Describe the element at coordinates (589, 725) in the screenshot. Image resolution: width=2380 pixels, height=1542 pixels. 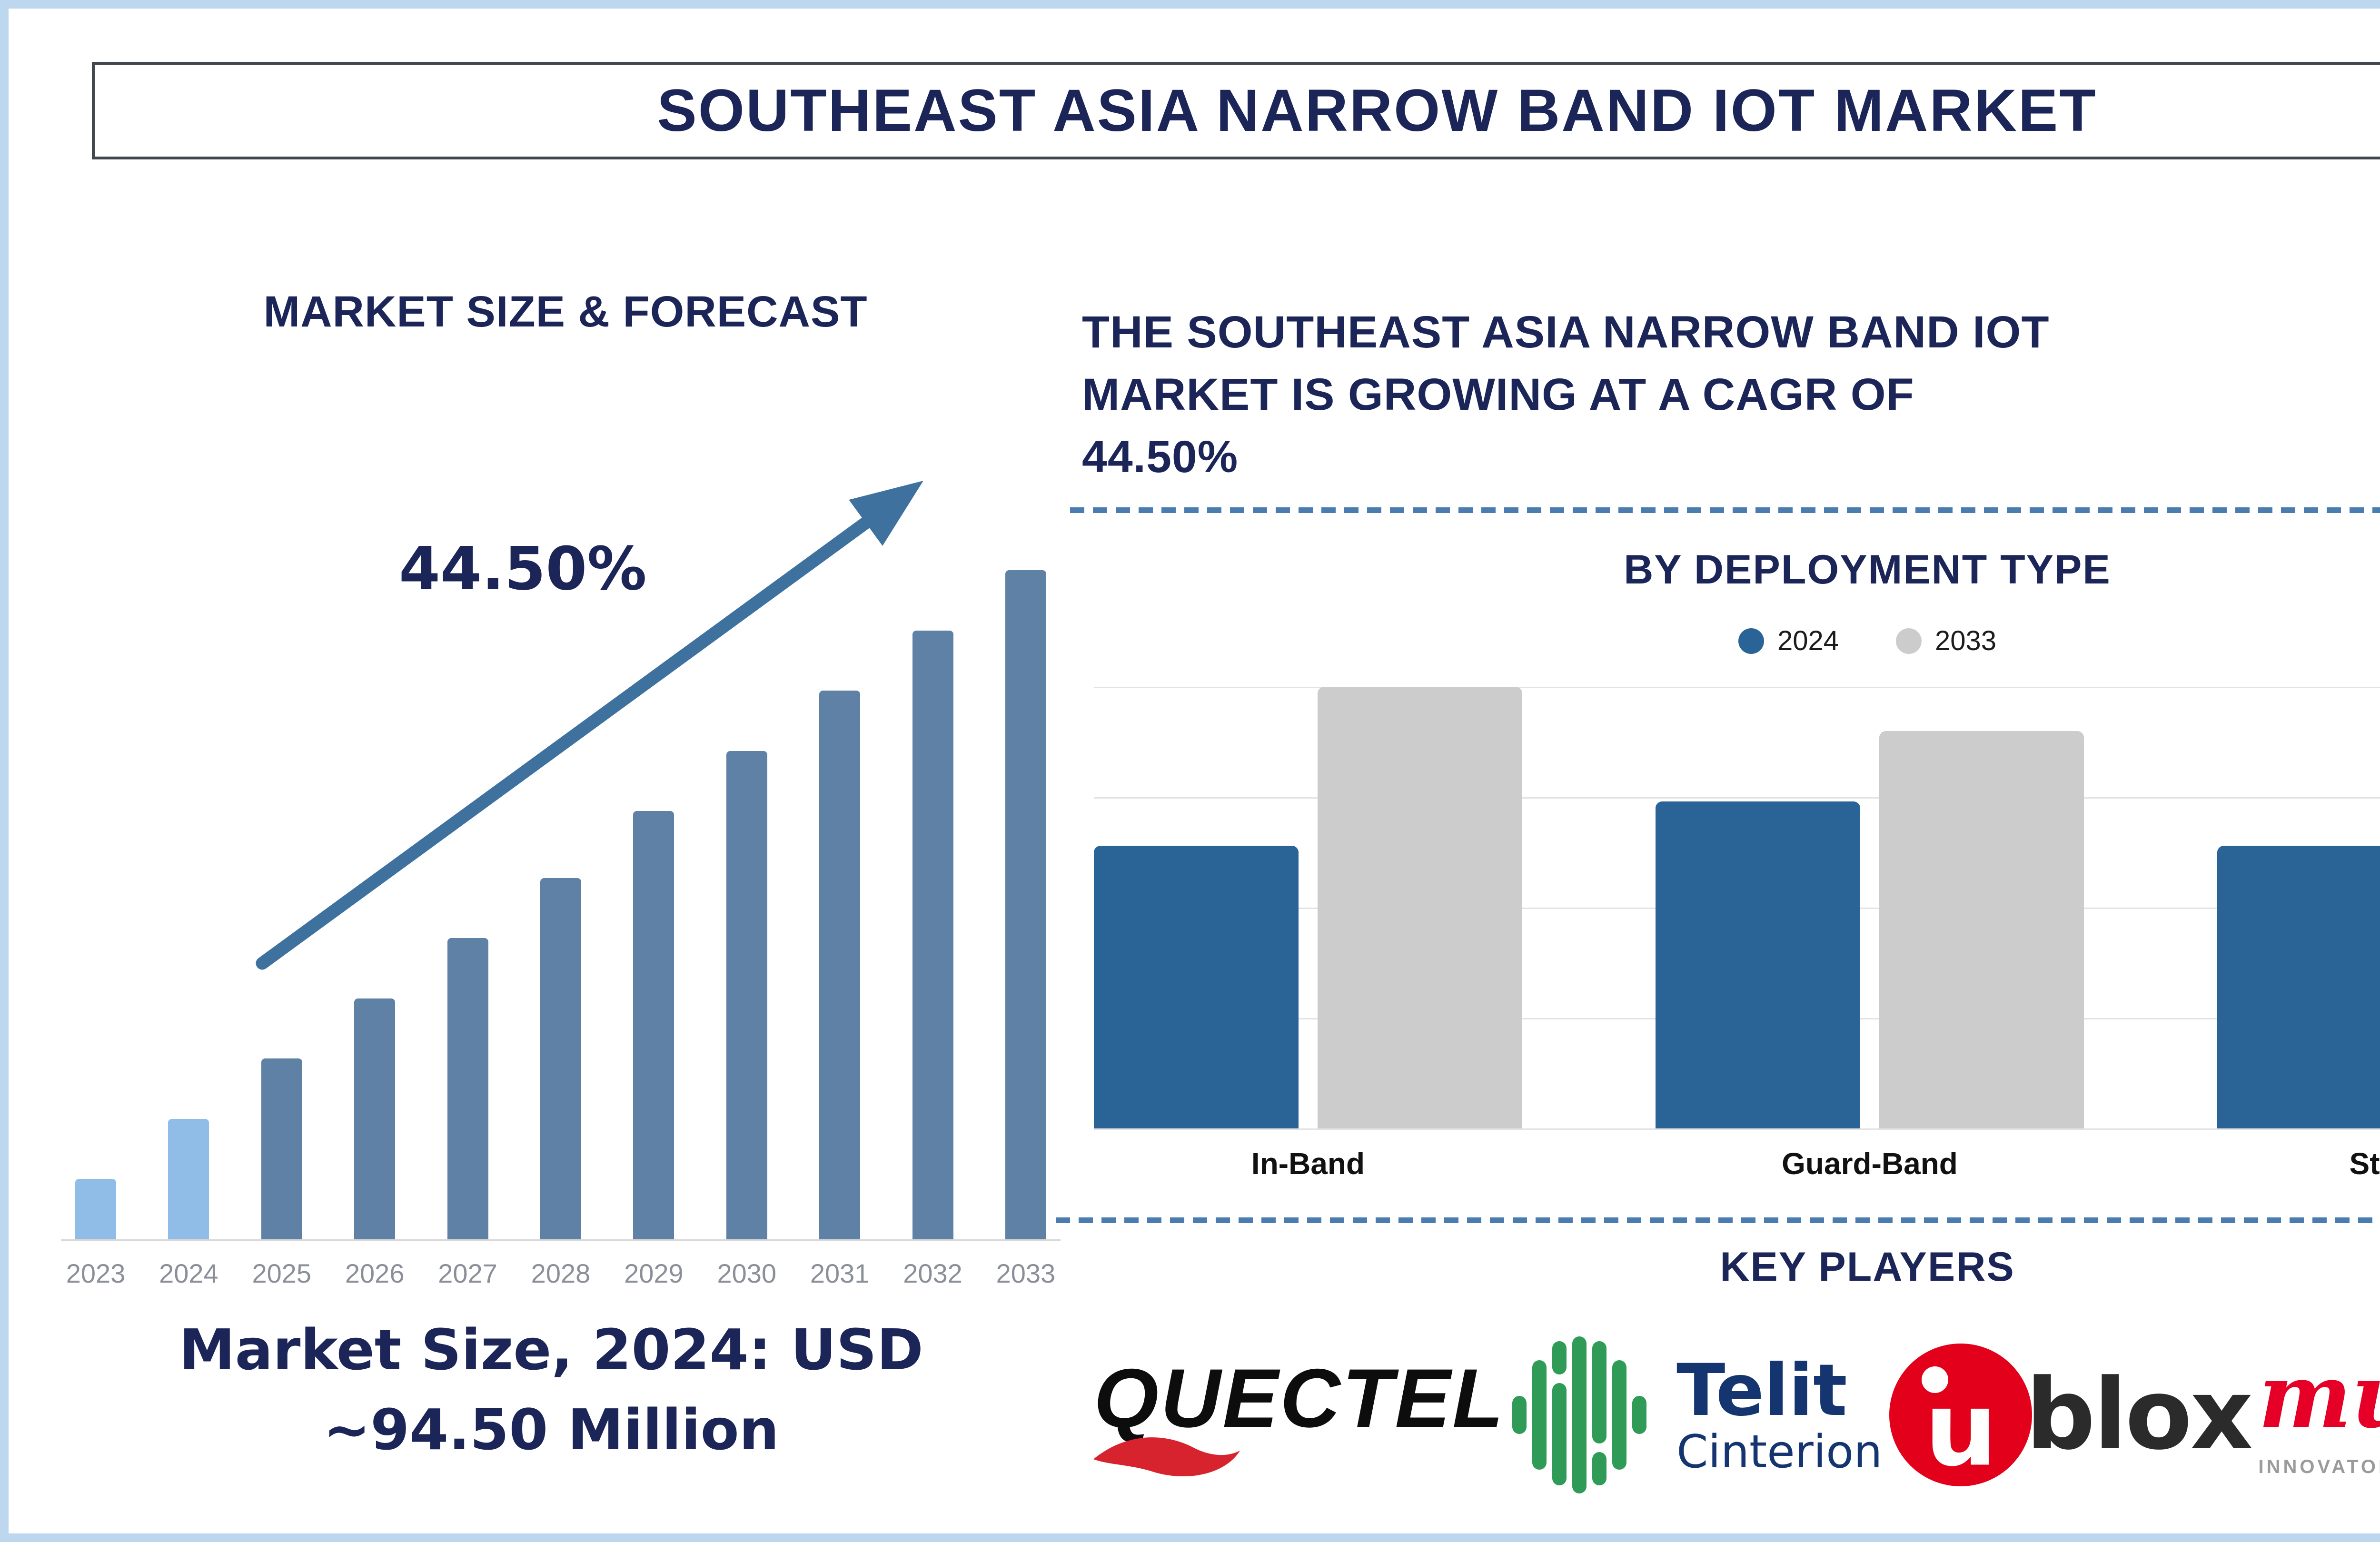
I see `growth-arrow` at that location.